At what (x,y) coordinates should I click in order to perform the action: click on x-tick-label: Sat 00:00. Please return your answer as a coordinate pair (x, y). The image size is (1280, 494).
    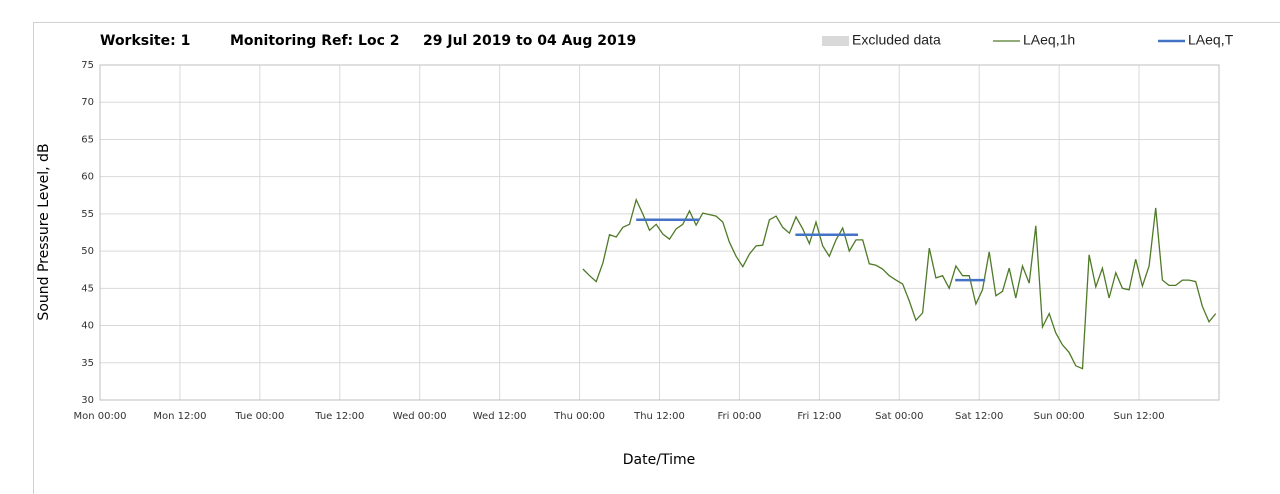
    Looking at the image, I should click on (899, 416).